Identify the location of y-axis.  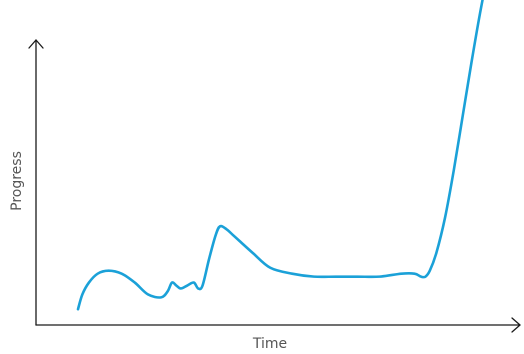
(36, 182).